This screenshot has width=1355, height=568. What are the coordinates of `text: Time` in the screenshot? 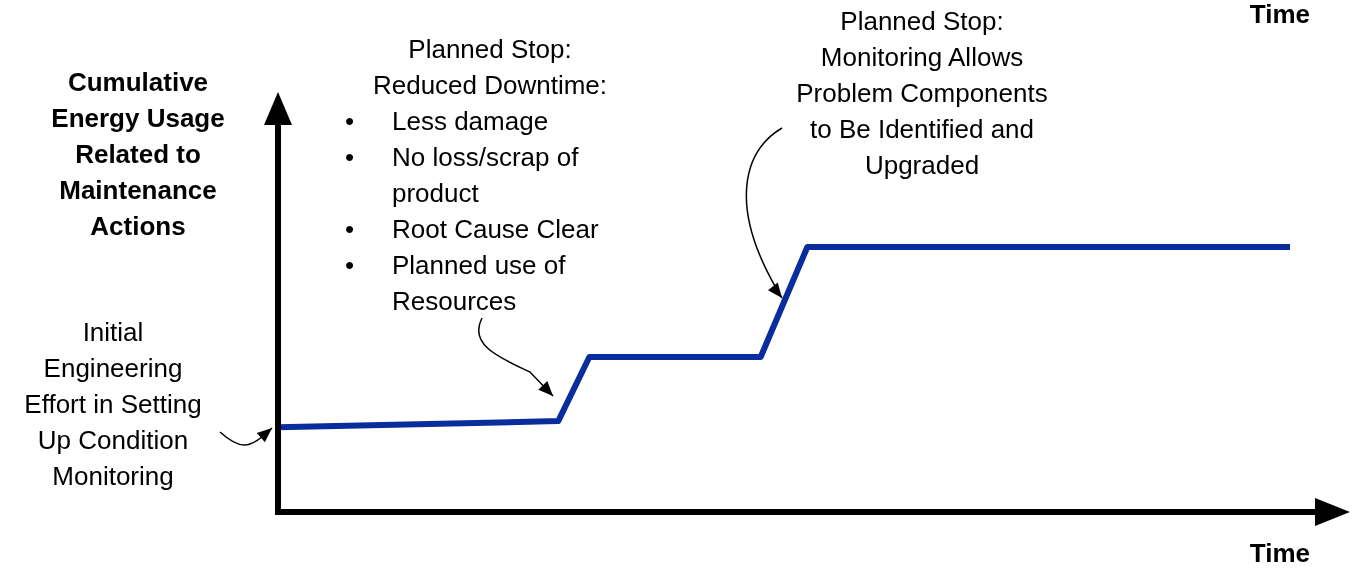 It's located at (1279, 15).